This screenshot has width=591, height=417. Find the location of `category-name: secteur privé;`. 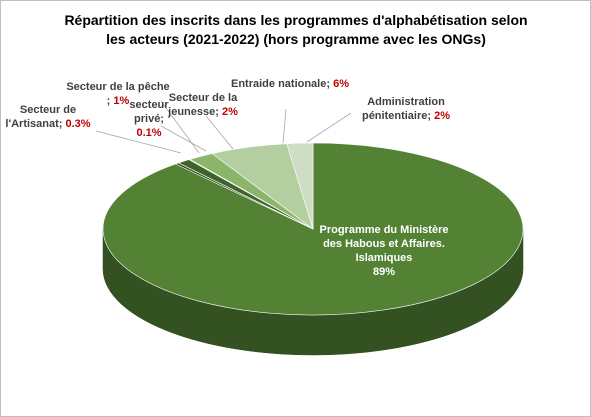

category-name: secteur privé; is located at coordinates (149, 112).